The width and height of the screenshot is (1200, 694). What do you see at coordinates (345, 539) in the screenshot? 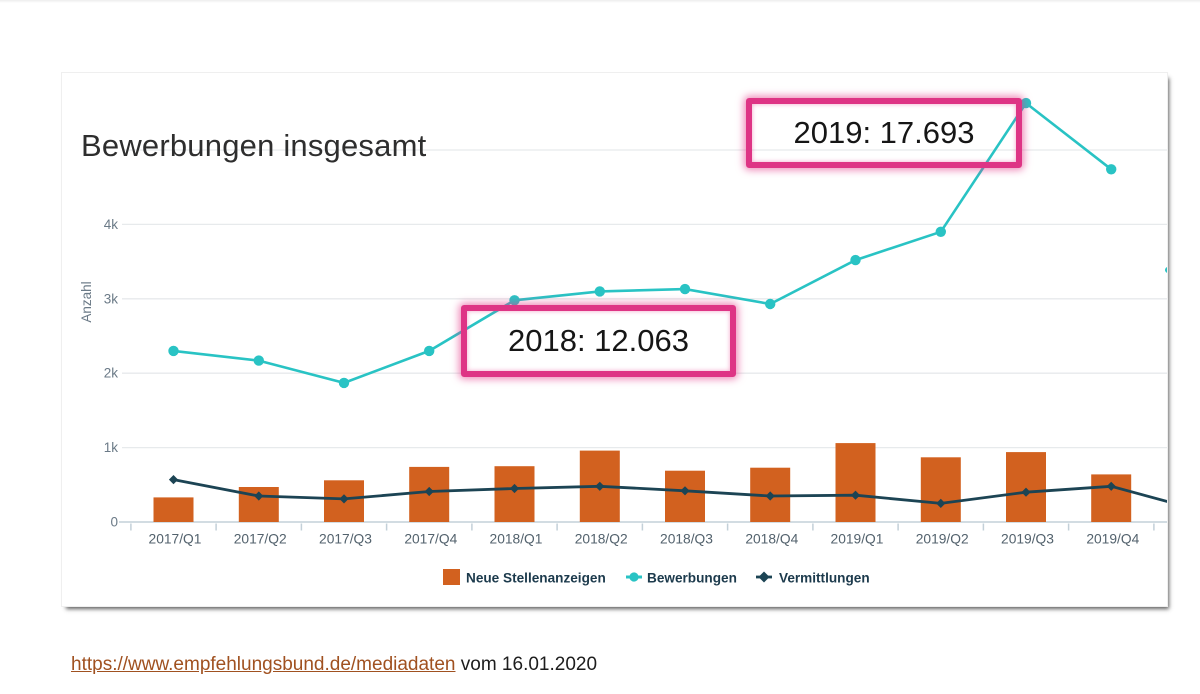
I see `svg-text: 2017/Q3` at bounding box center [345, 539].